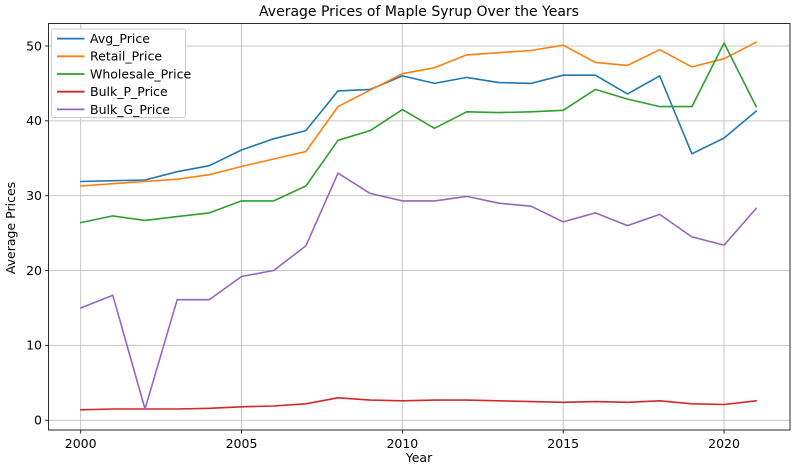 The width and height of the screenshot is (805, 468). Describe the element at coordinates (38, 420) in the screenshot. I see `y-tick-label: 0` at that location.